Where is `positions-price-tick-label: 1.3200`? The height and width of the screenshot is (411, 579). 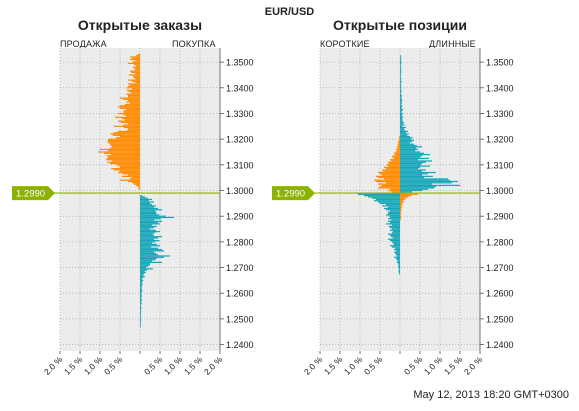 positions-price-tick-label: 1.3200 is located at coordinates (500, 140).